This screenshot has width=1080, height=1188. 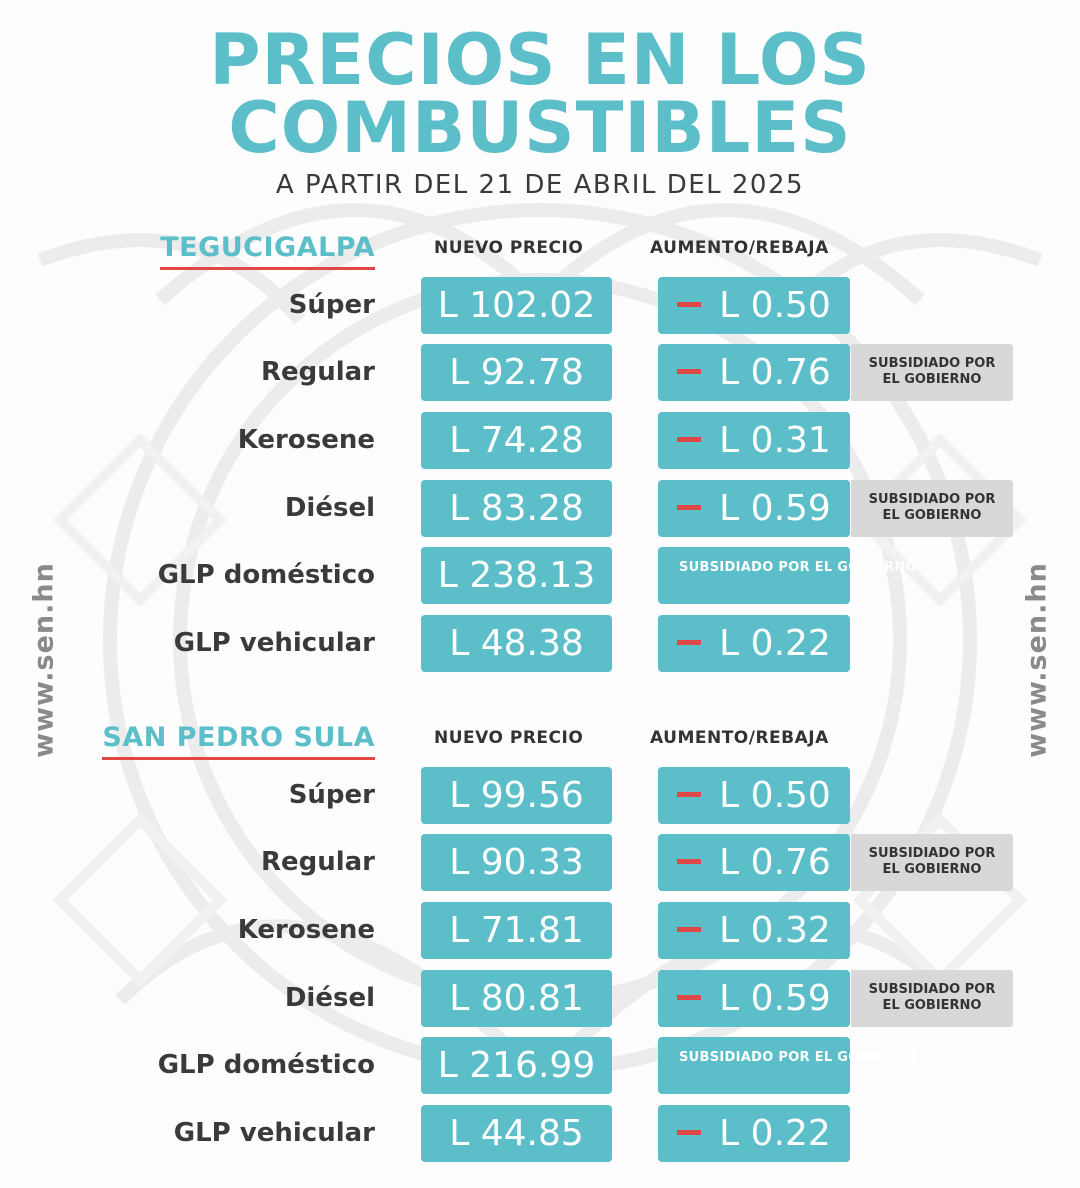 What do you see at coordinates (516, 998) in the screenshot?
I see `price-box: L 80.81` at bounding box center [516, 998].